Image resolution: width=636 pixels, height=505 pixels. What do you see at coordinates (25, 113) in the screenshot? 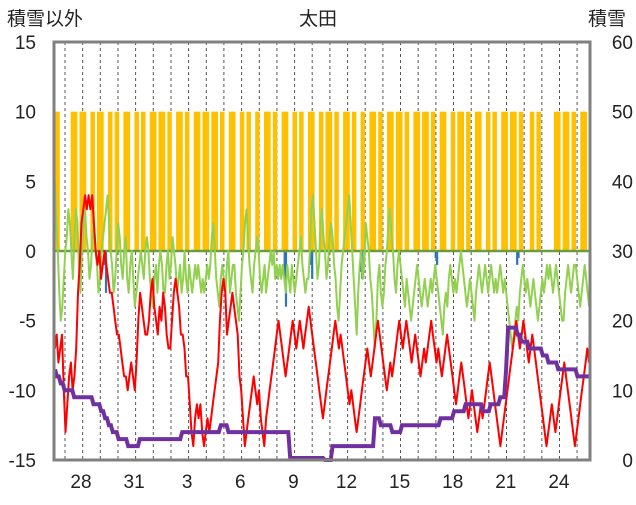
I see `y-tick-left: 10` at bounding box center [25, 113].